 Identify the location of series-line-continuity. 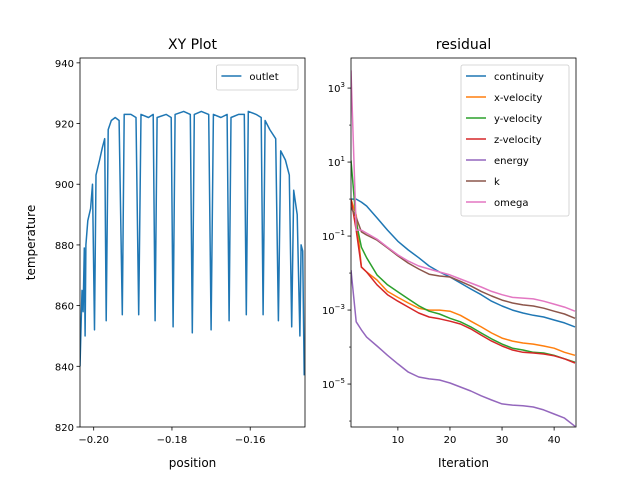
(463, 263).